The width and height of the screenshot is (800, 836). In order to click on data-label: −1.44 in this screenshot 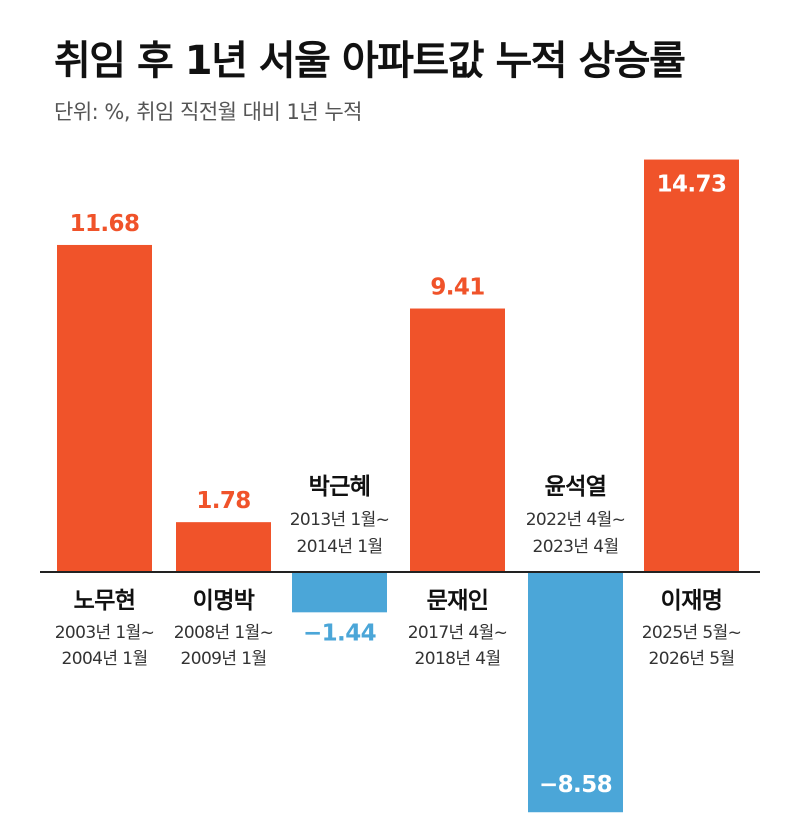, I will do `click(339, 633)`.